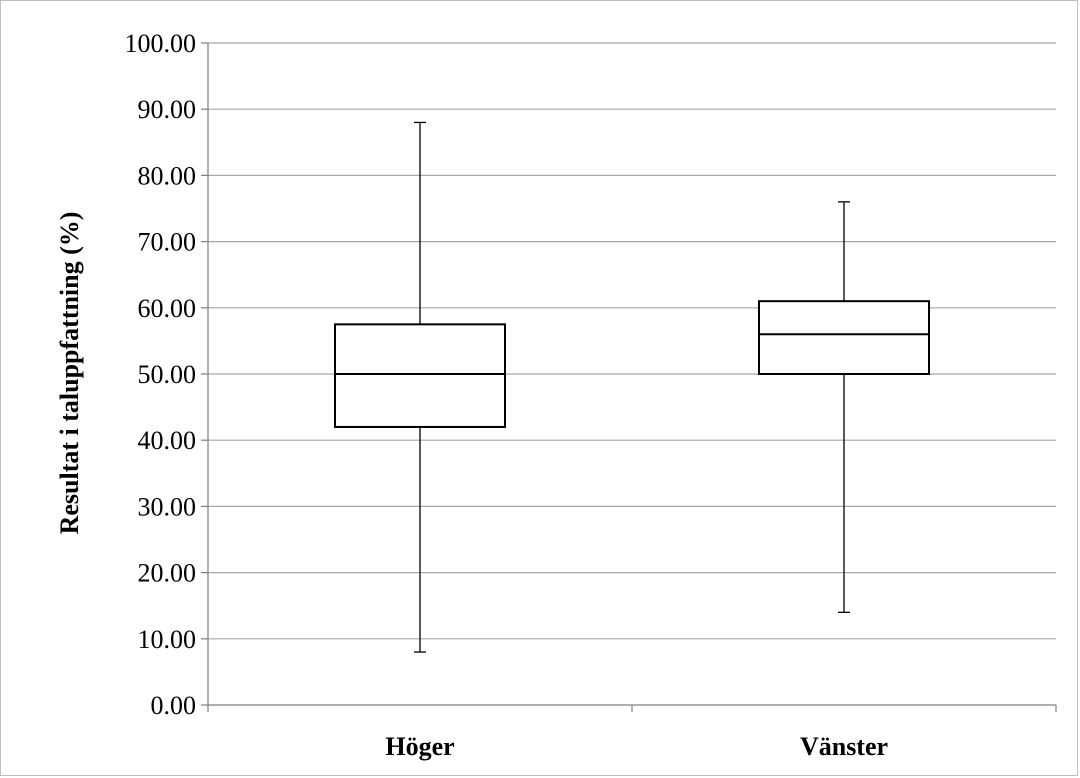 The height and width of the screenshot is (778, 1080). I want to click on y-tick-label: 90.00, so click(167, 109).